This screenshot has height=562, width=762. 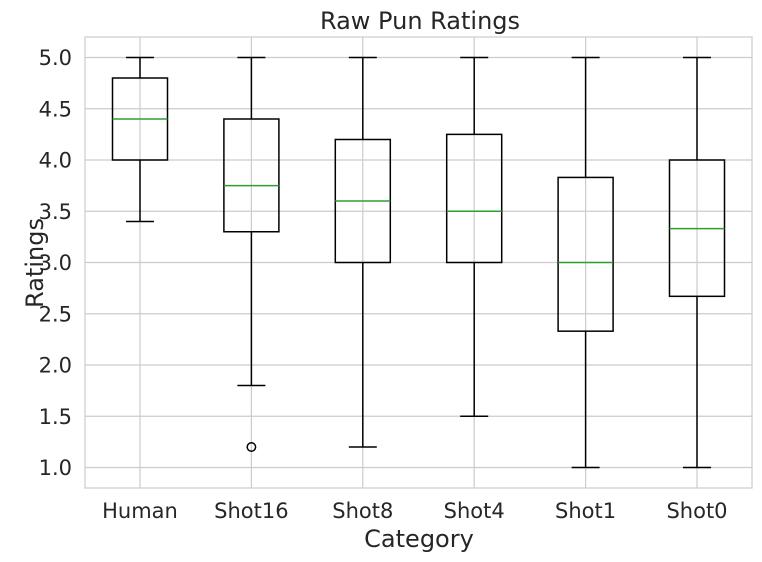 What do you see at coordinates (140, 511) in the screenshot?
I see `x-tick-label: Human` at bounding box center [140, 511].